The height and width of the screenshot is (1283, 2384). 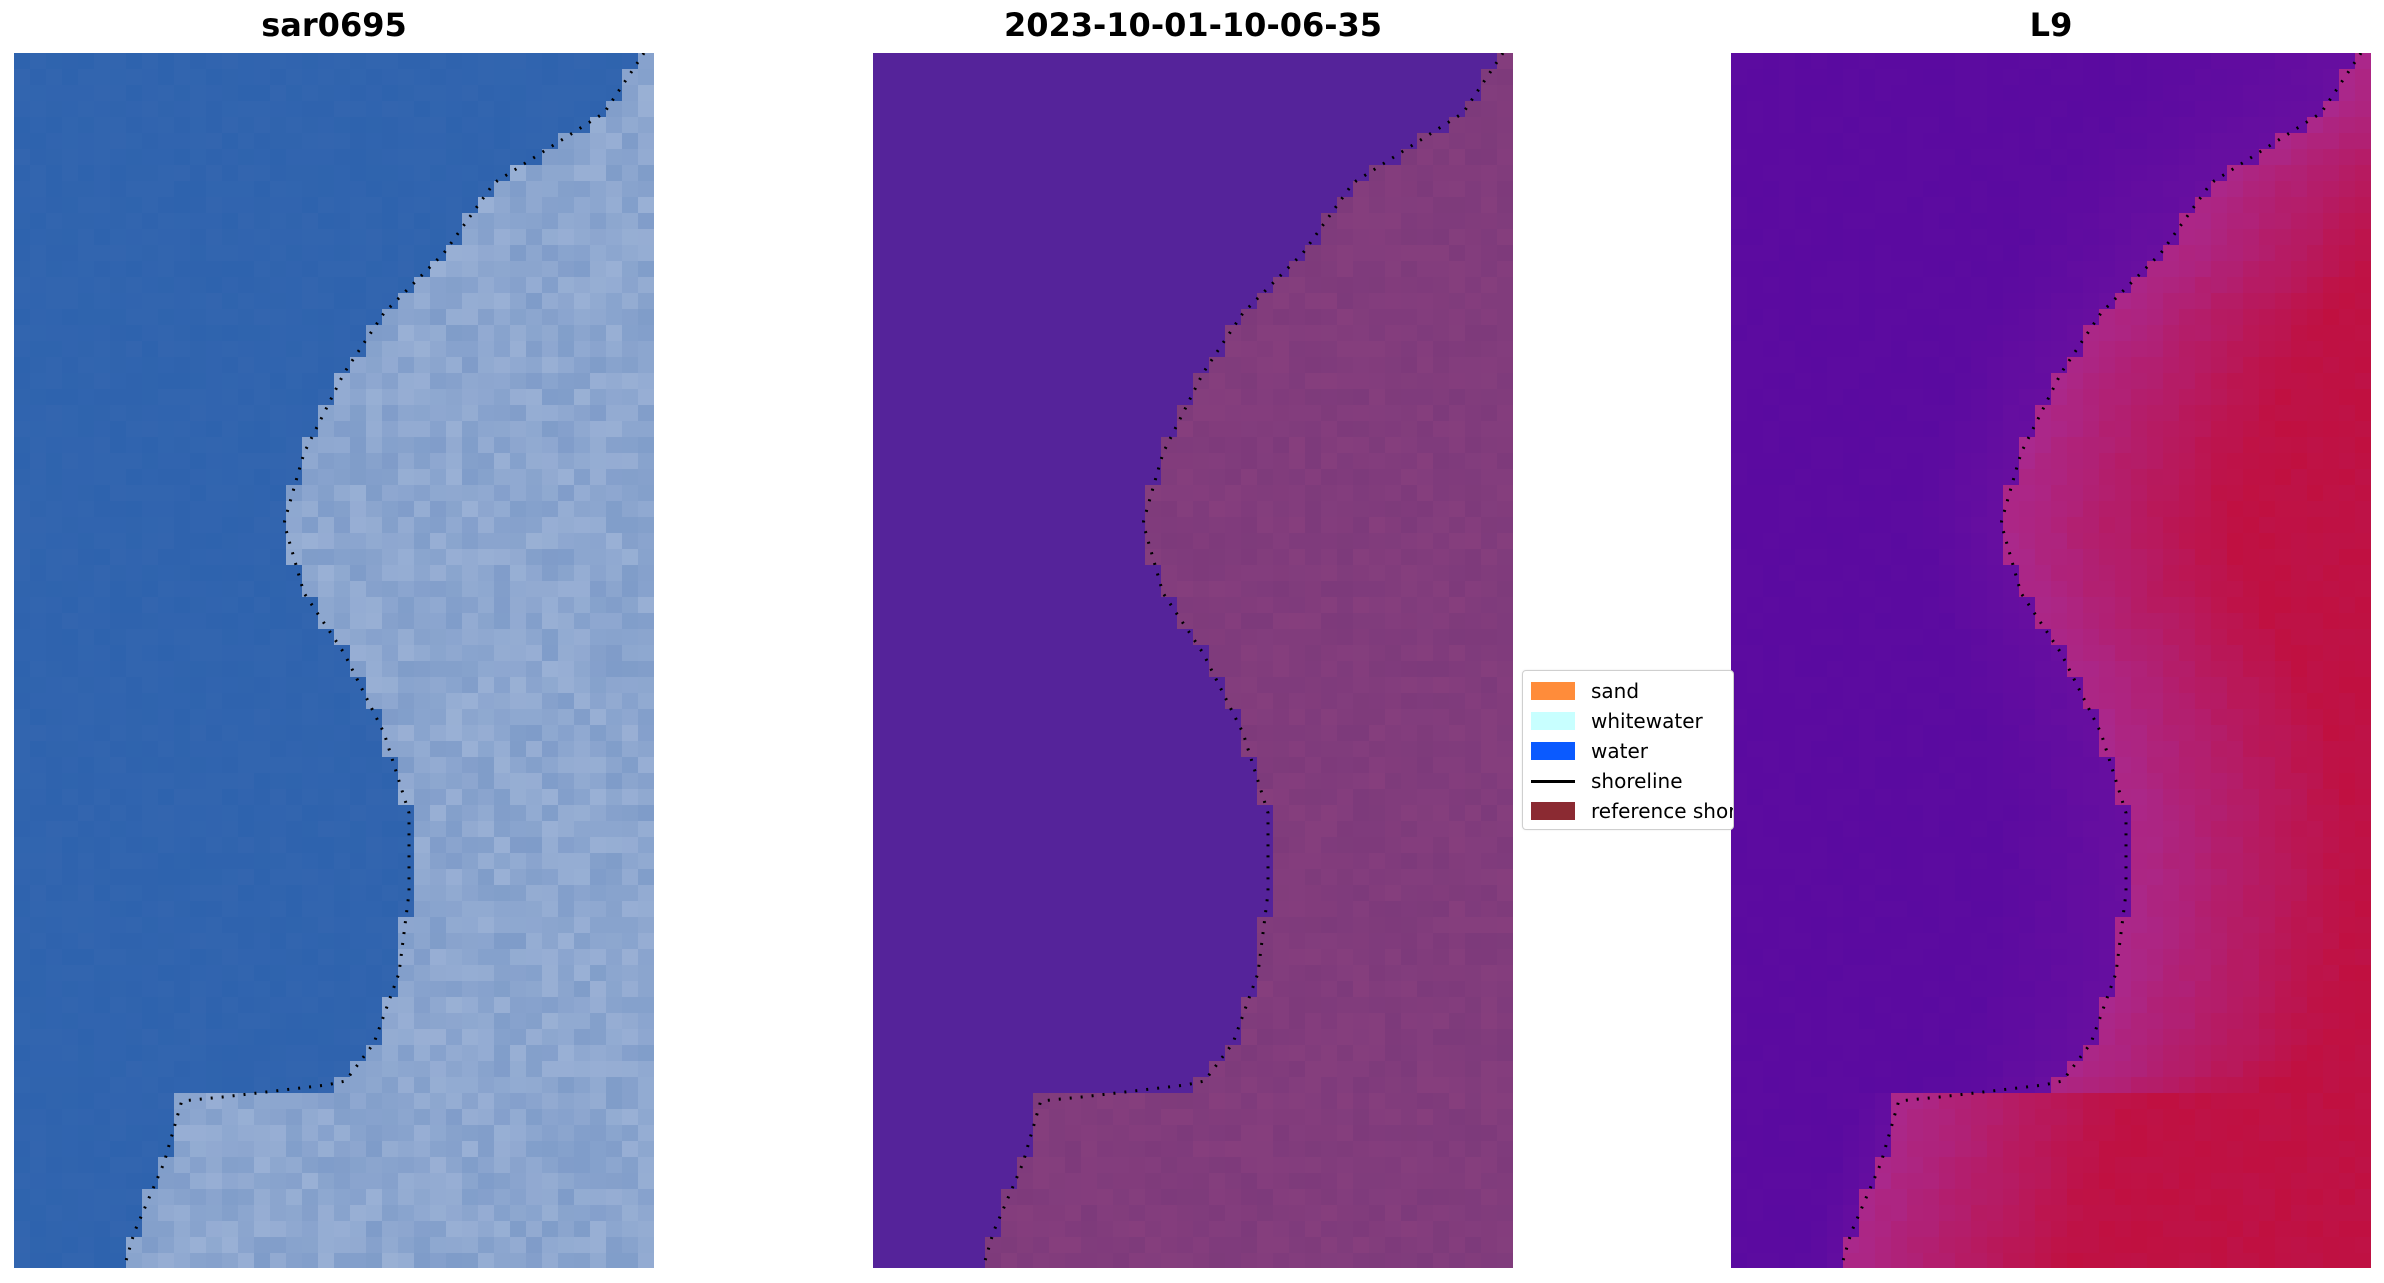 What do you see at coordinates (1662, 811) in the screenshot?
I see `legend-label-reference-shoreline: reference shoreline` at bounding box center [1662, 811].